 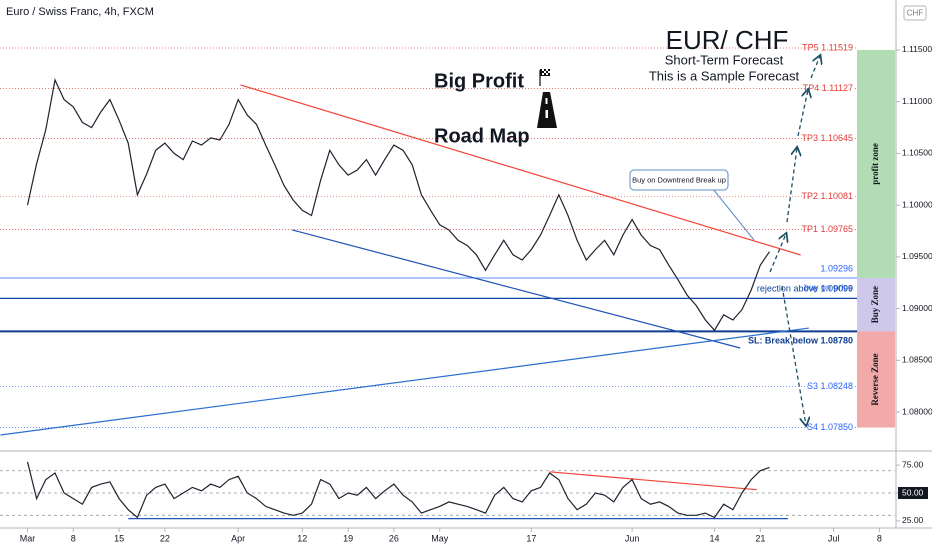 I want to click on road-text: Big Profit, so click(x=479, y=81).